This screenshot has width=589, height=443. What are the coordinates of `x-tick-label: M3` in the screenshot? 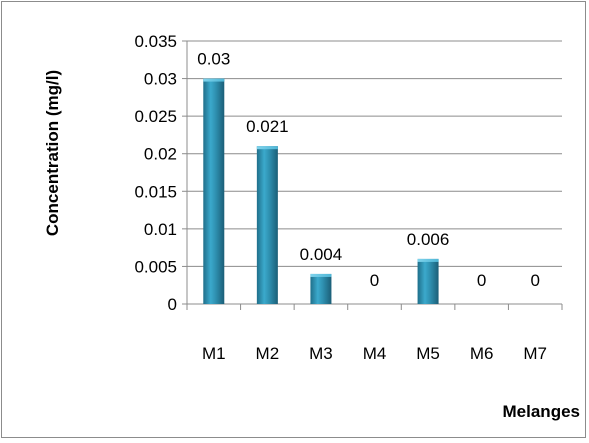 It's located at (321, 353).